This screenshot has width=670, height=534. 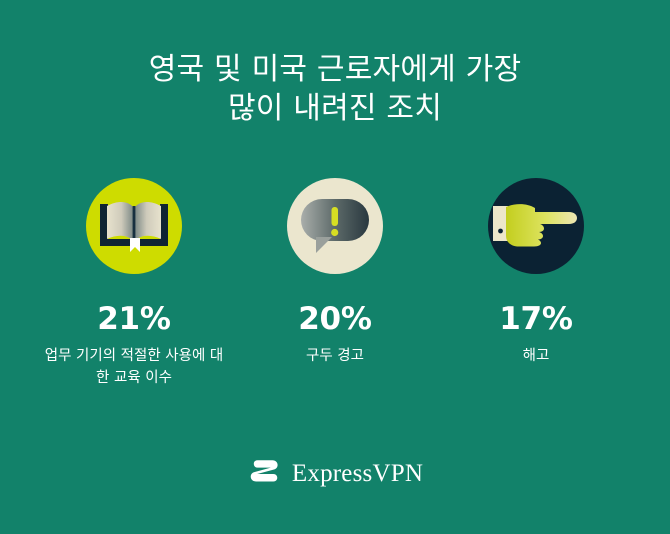 I want to click on pointing-hand-icon, so click(x=536, y=226).